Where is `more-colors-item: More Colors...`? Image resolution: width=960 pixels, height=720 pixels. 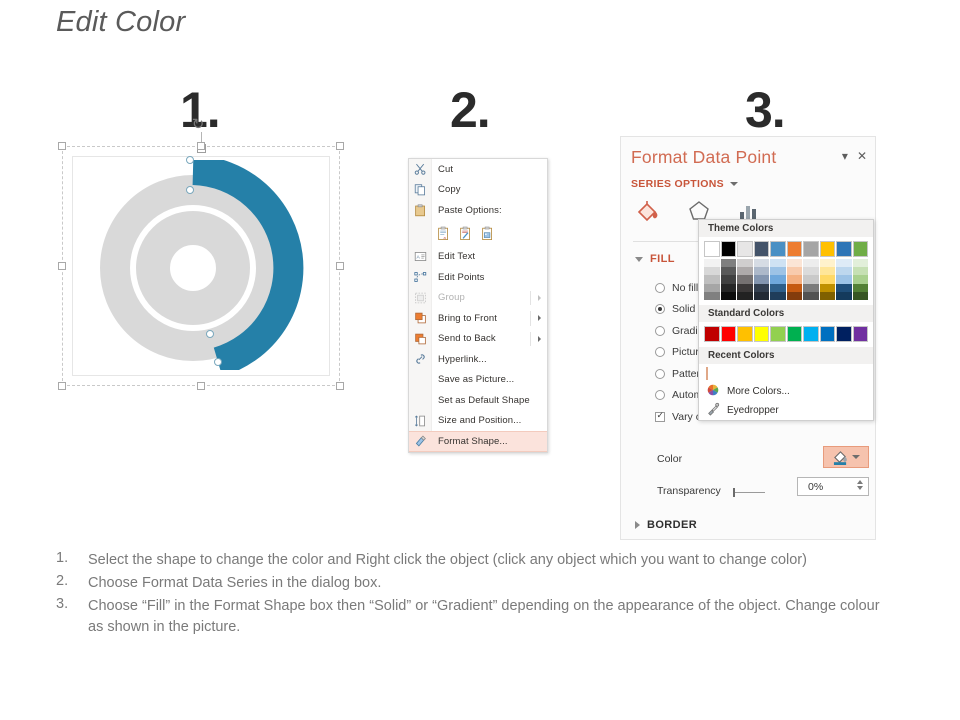
more-colors-item: More Colors... is located at coordinates (786, 391).